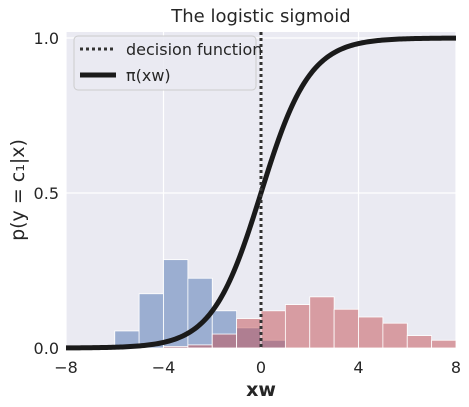  Describe the element at coordinates (261, 367) in the screenshot. I see `x-tick-label: 0` at that location.